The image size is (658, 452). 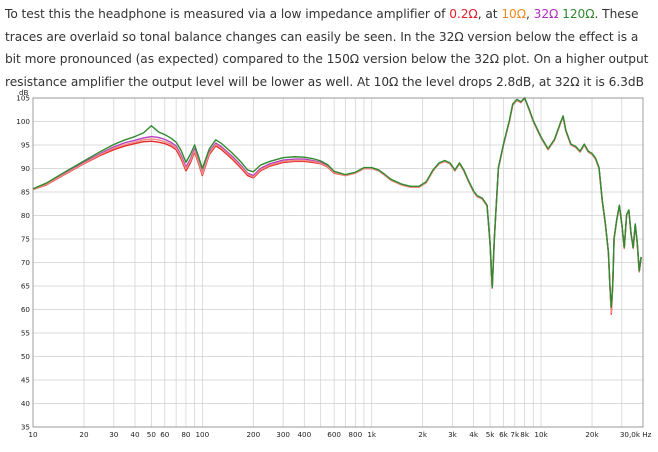 I want to click on y-tick-label: 70, so click(x=26, y=262).